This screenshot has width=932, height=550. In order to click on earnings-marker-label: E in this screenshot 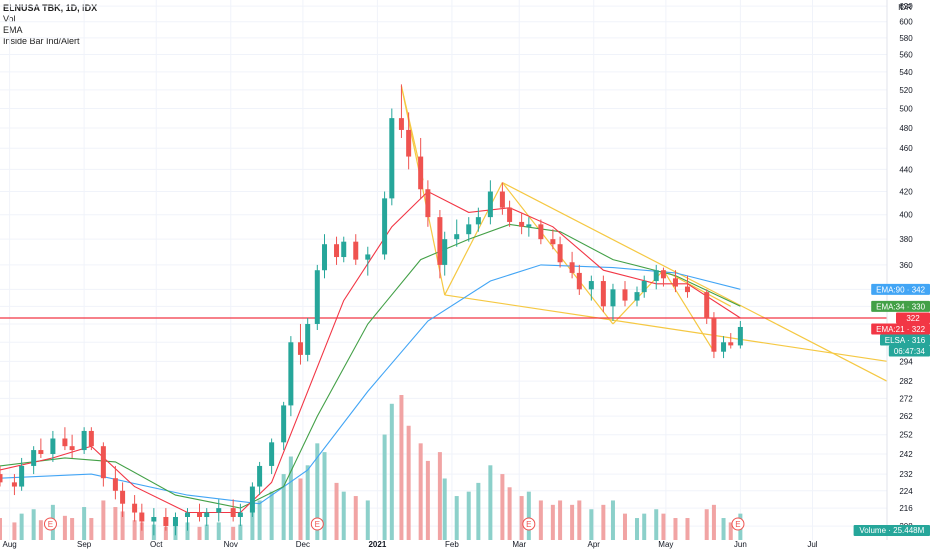, I will do `click(737, 524)`.